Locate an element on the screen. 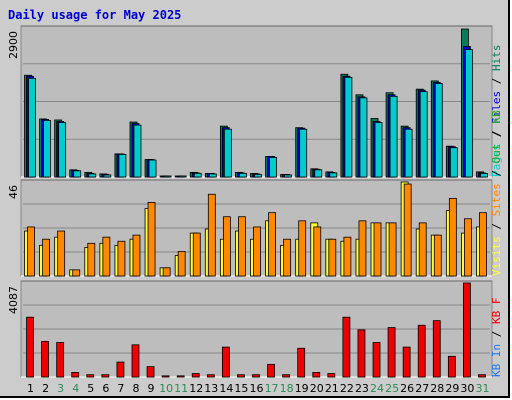 This screenshot has width=512, height=400. day-label: 25 is located at coordinates (392, 388).